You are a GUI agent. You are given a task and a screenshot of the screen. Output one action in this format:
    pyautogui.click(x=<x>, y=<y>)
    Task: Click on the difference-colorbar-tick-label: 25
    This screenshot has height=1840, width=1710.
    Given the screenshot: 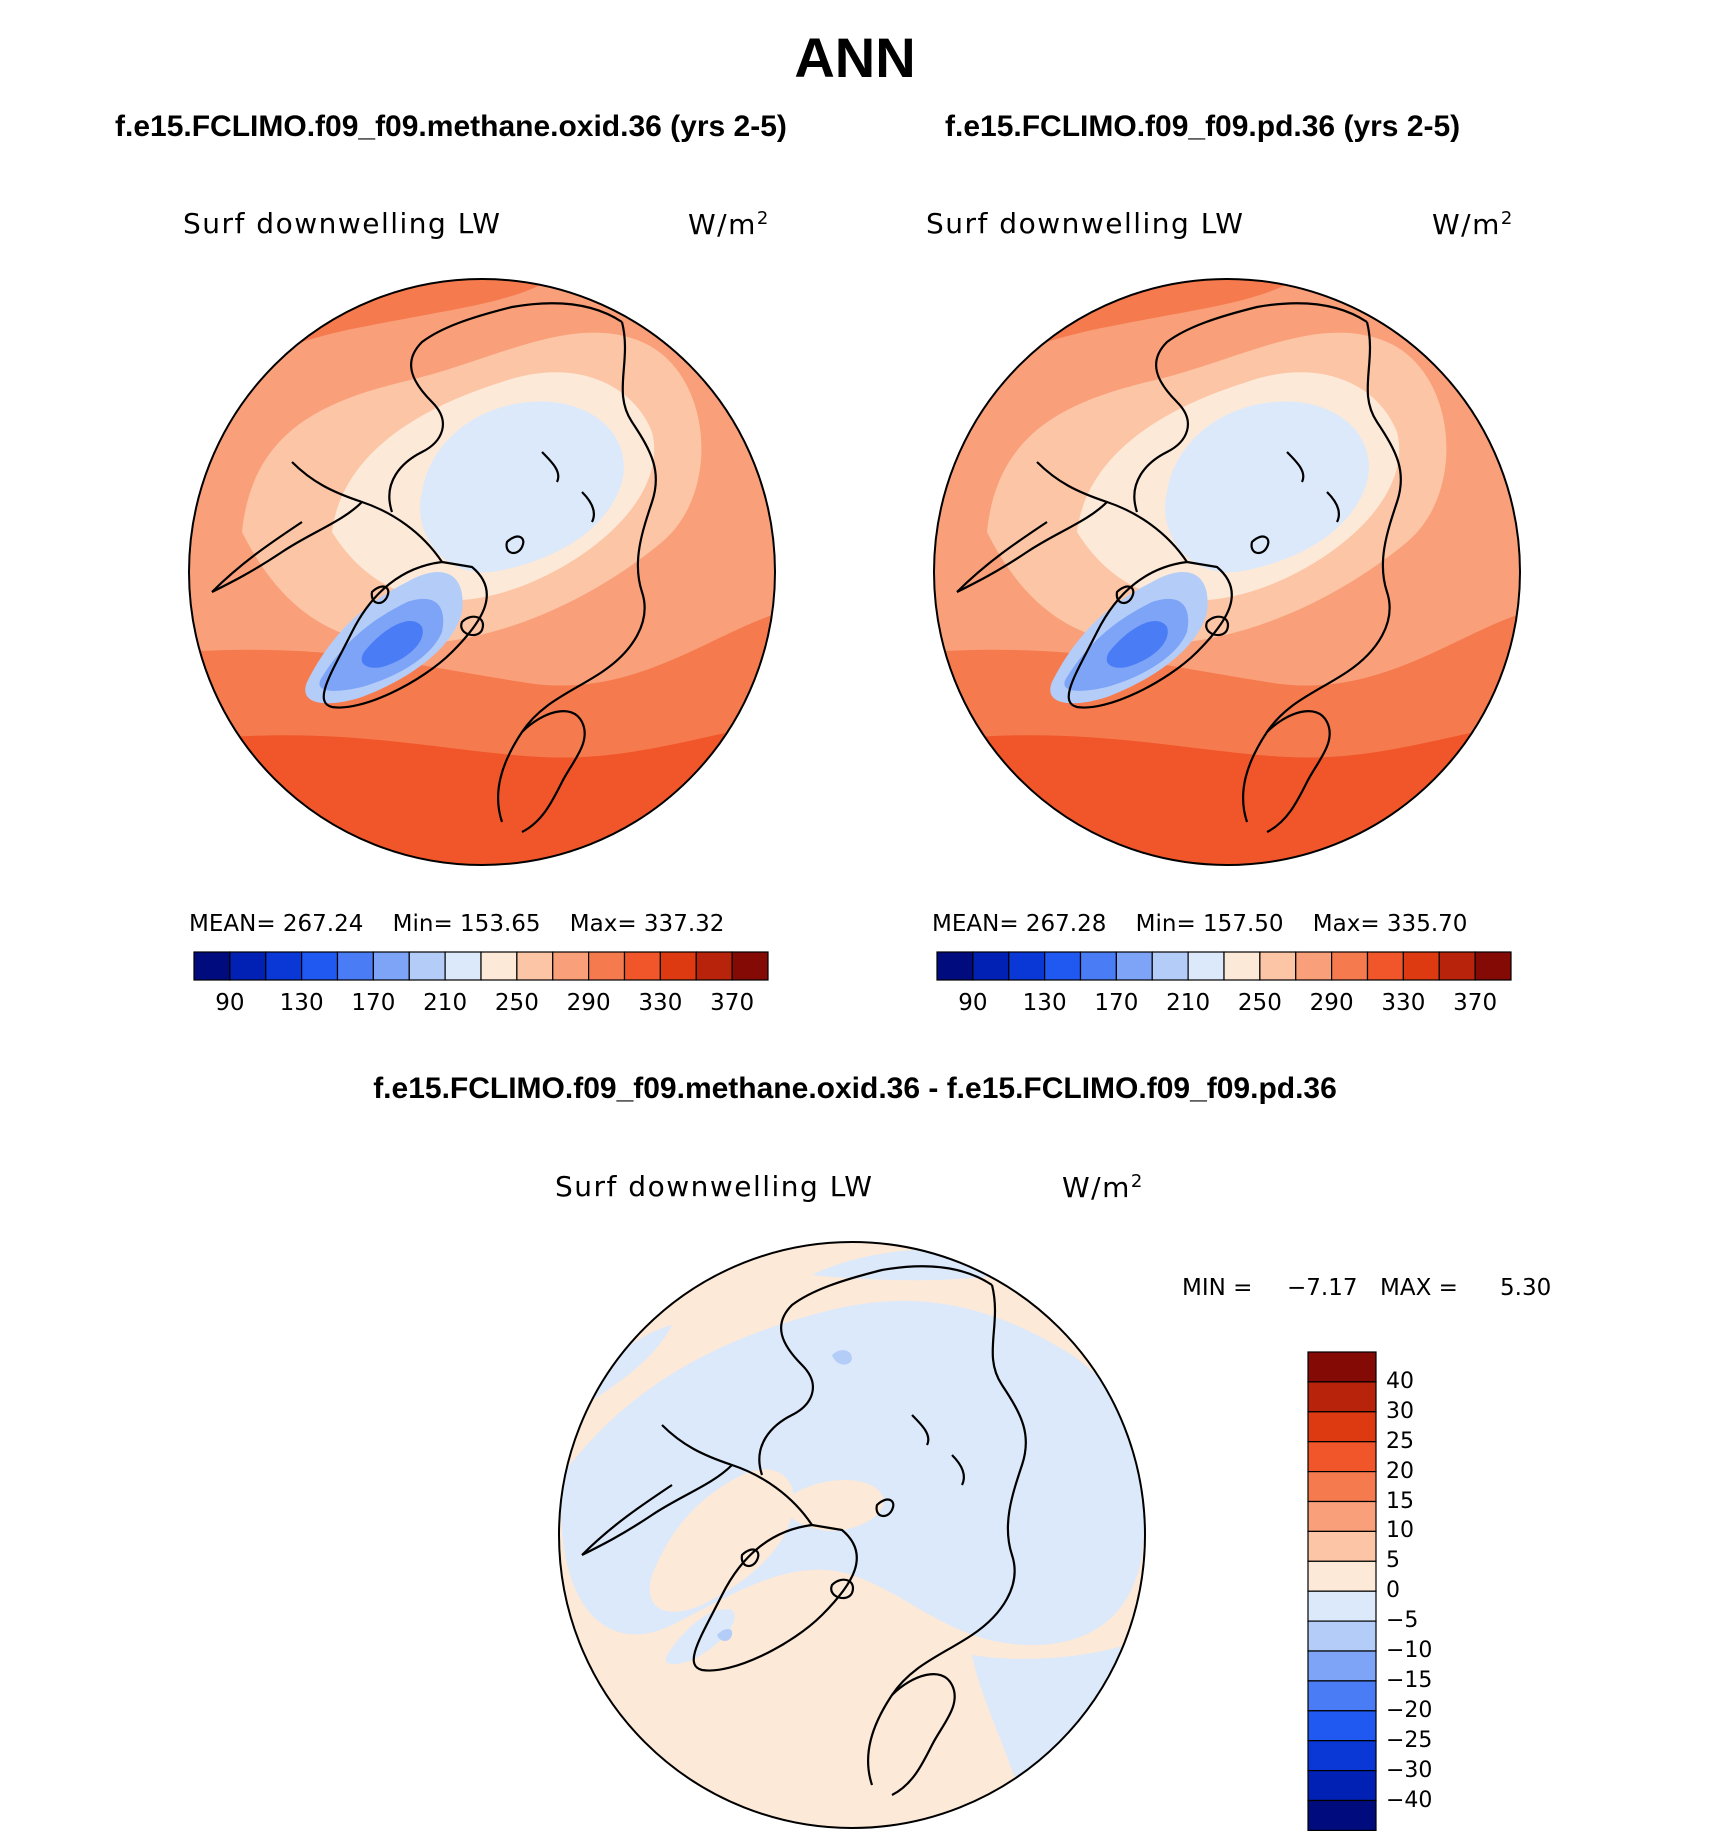 What is the action you would take?
    pyautogui.click(x=1400, y=1441)
    